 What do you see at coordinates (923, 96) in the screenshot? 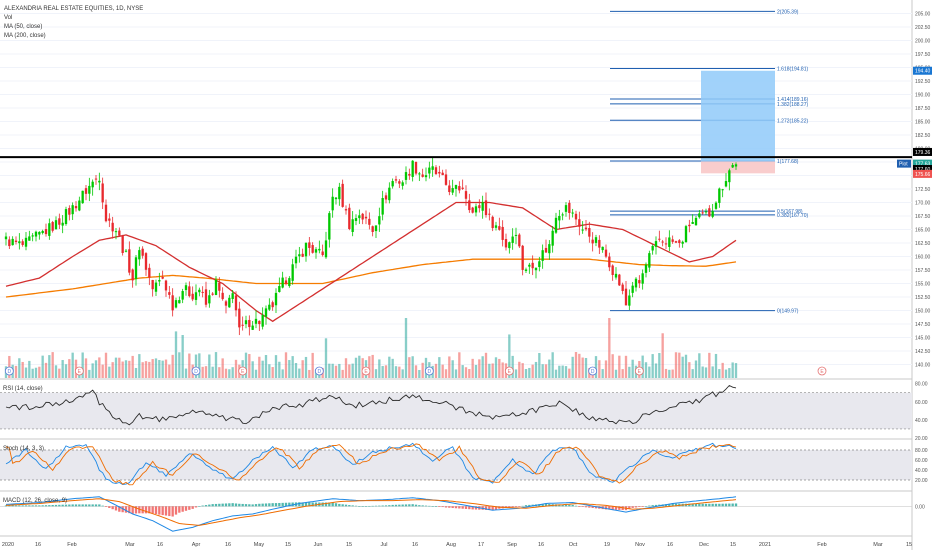
I see `price-tick-label: 190.00` at bounding box center [923, 96].